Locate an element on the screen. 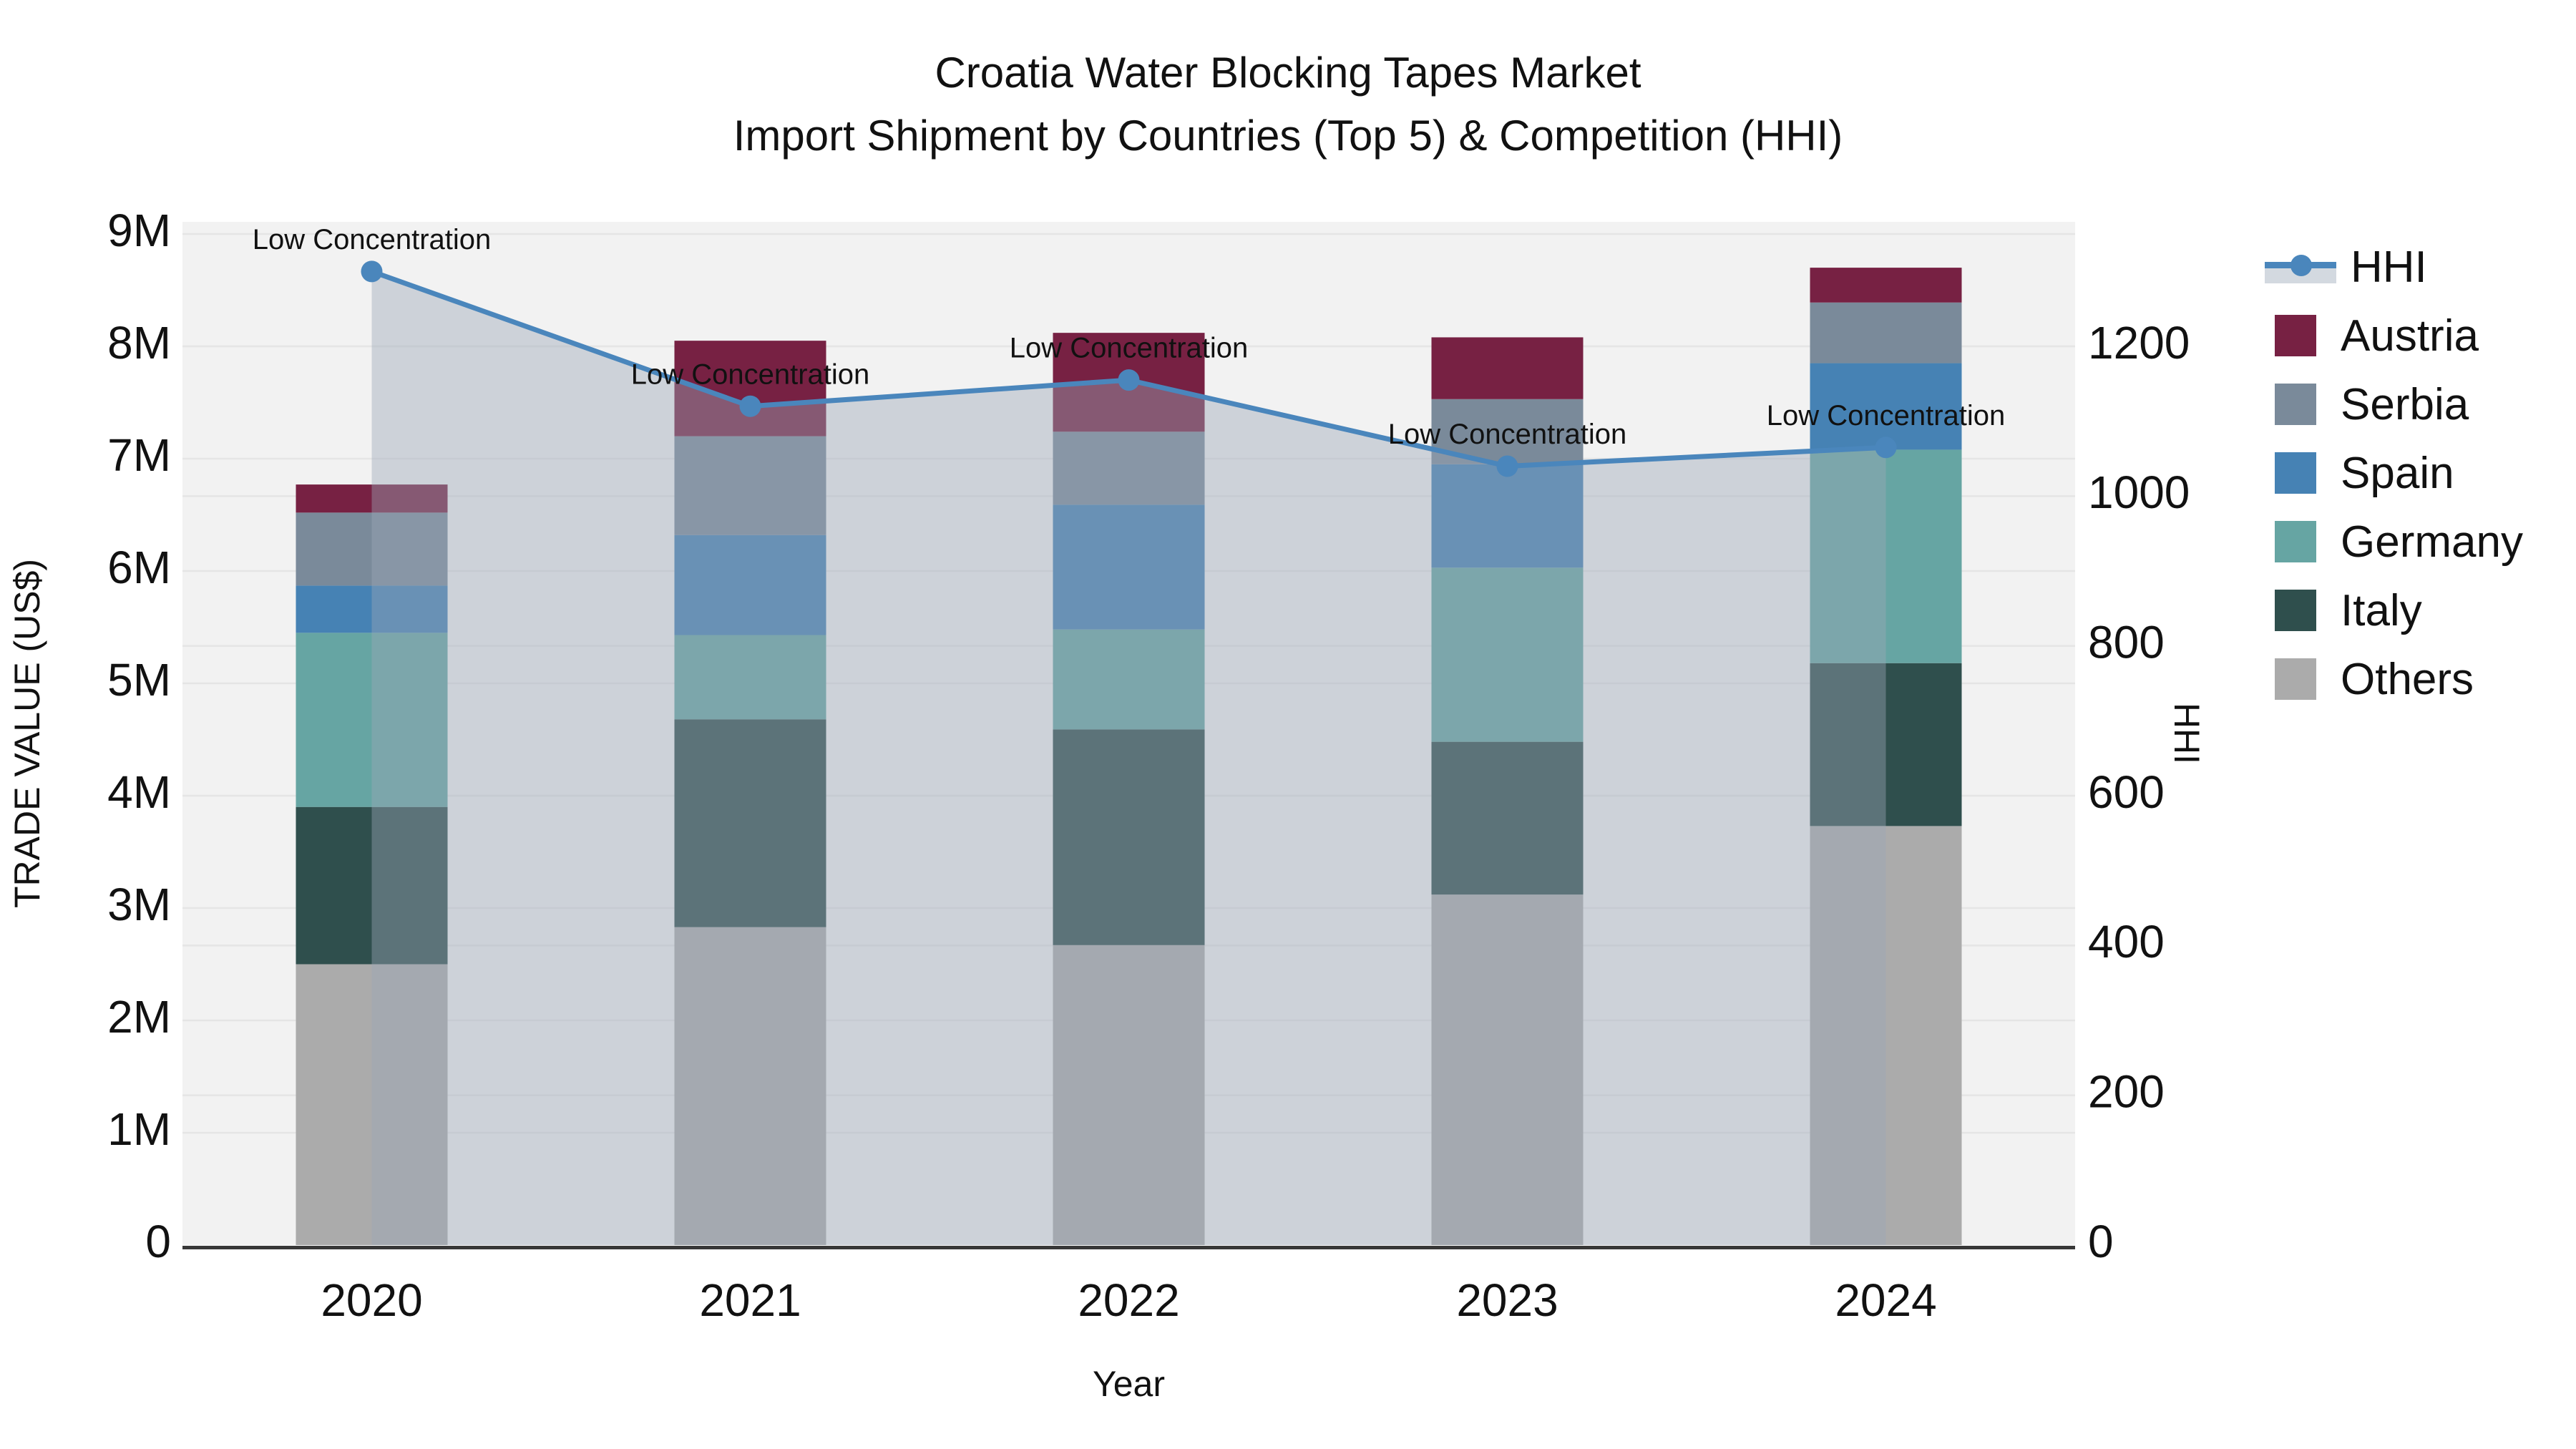 The height and width of the screenshot is (1449, 2576). legend-label-others: Others is located at coordinates (2407, 679).